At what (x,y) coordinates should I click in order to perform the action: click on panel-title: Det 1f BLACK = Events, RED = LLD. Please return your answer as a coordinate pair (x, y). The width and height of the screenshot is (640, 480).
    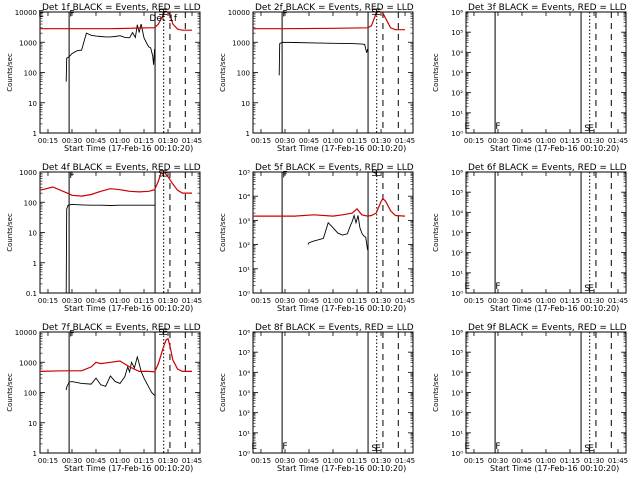
    Looking at the image, I should click on (121, 8).